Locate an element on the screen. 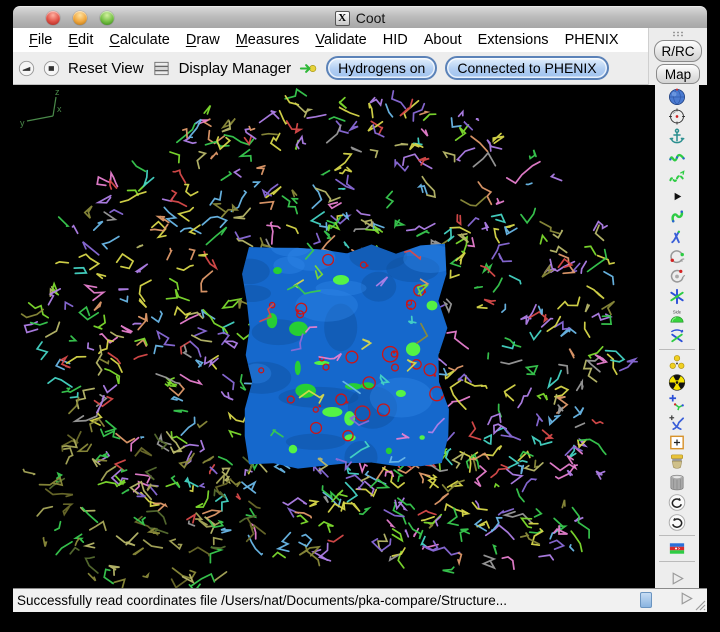  menu-item-validate: Validate is located at coordinates (341, 40).